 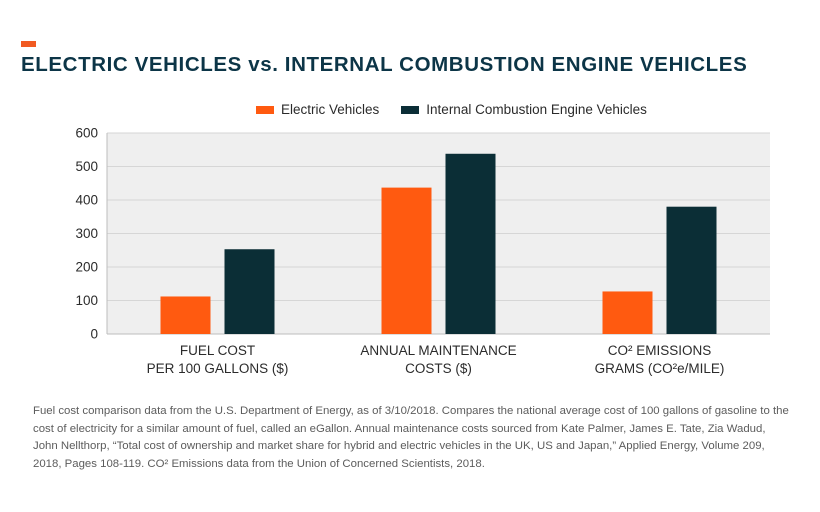 I want to click on legend-label-ice: Internal Combustion Engine Vehicles, so click(x=536, y=109).